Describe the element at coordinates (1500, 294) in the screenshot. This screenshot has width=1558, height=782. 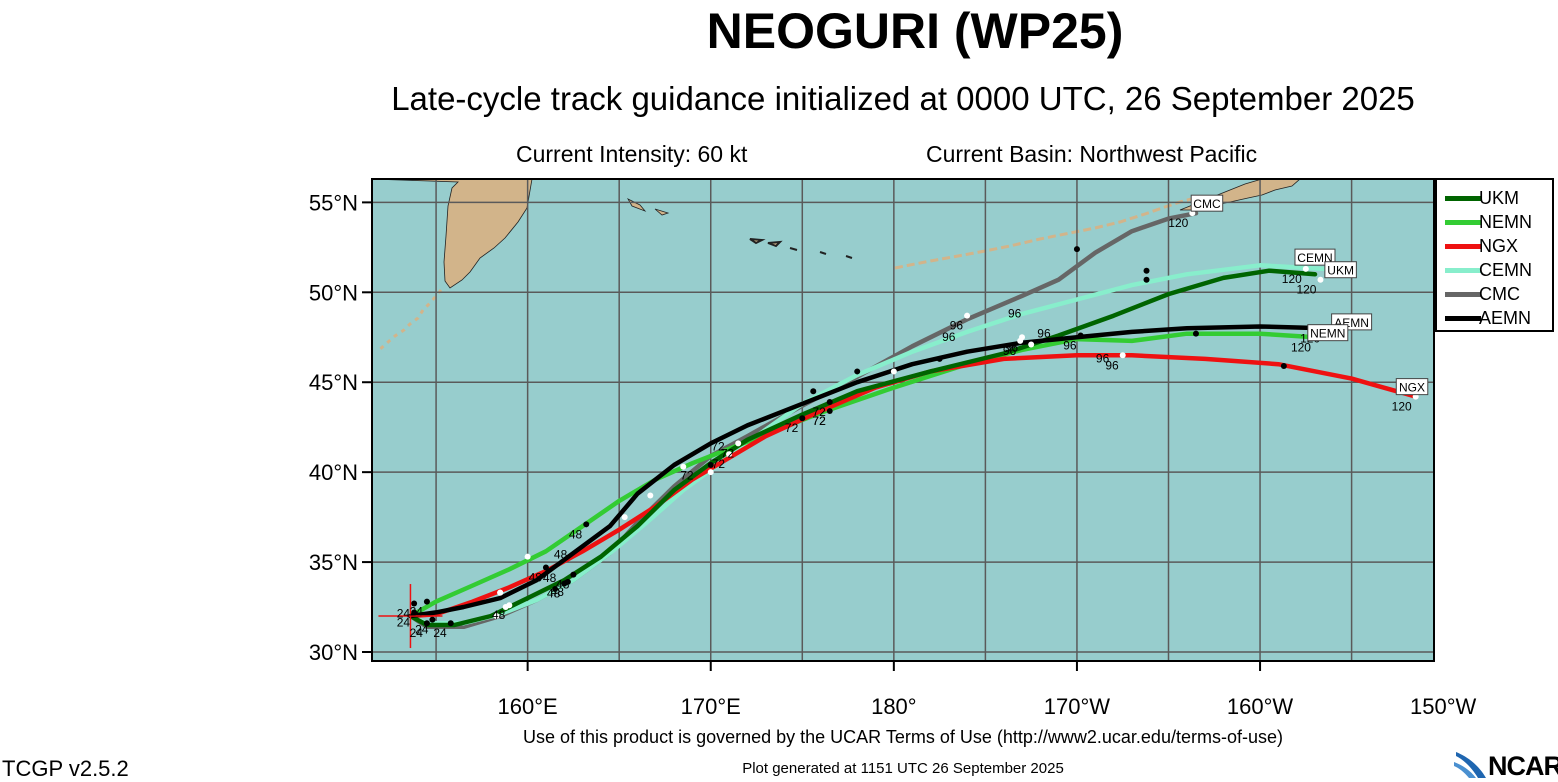
I see `legend-item-cmc: CMC` at that location.